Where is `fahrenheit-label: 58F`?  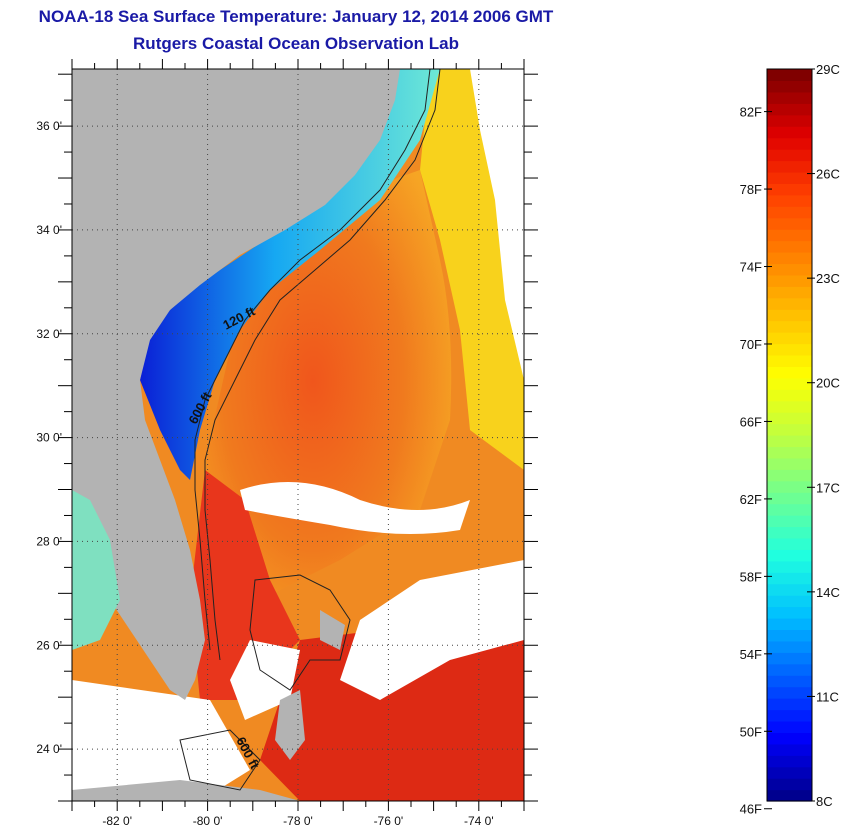 fahrenheit-label: 58F is located at coordinates (751, 576).